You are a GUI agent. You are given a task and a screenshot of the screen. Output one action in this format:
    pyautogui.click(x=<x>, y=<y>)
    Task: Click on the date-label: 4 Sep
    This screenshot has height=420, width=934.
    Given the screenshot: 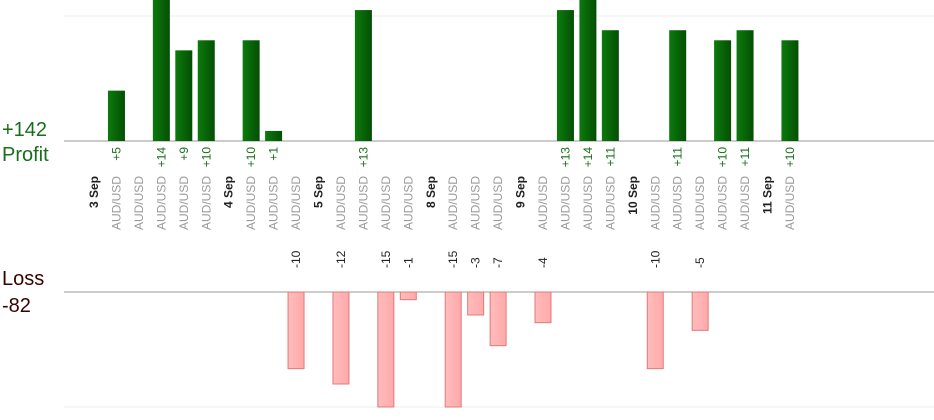 What is the action you would take?
    pyautogui.click(x=229, y=192)
    